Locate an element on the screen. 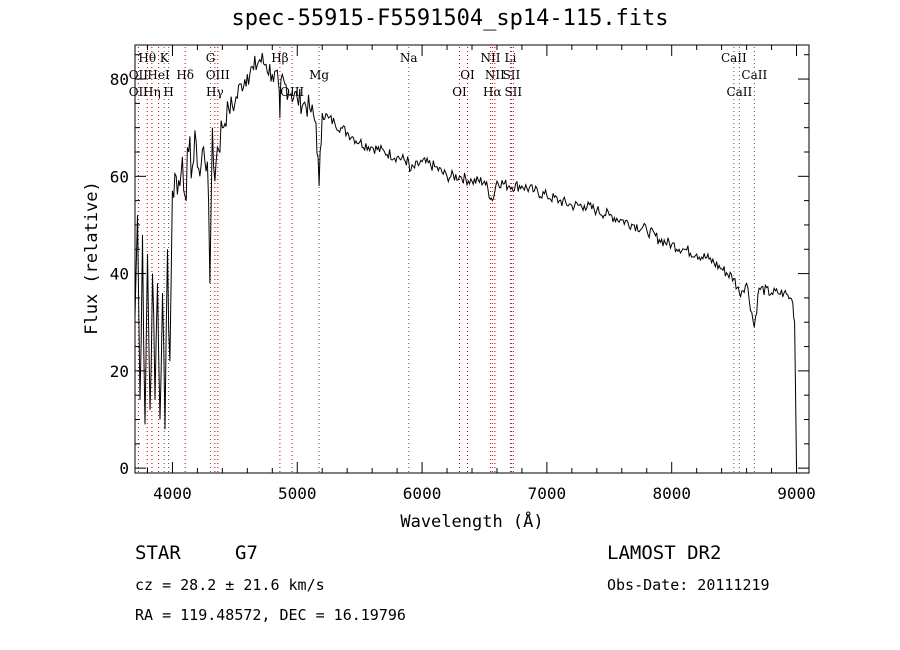 Image resolution: width=900 pixels, height=650 pixels. line-label: G is located at coordinates (211, 58).